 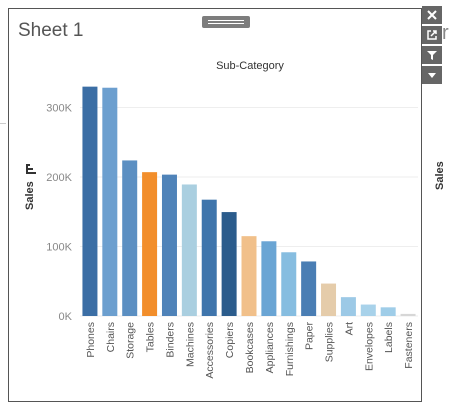 I want to click on bar-accessories, so click(x=209, y=257).